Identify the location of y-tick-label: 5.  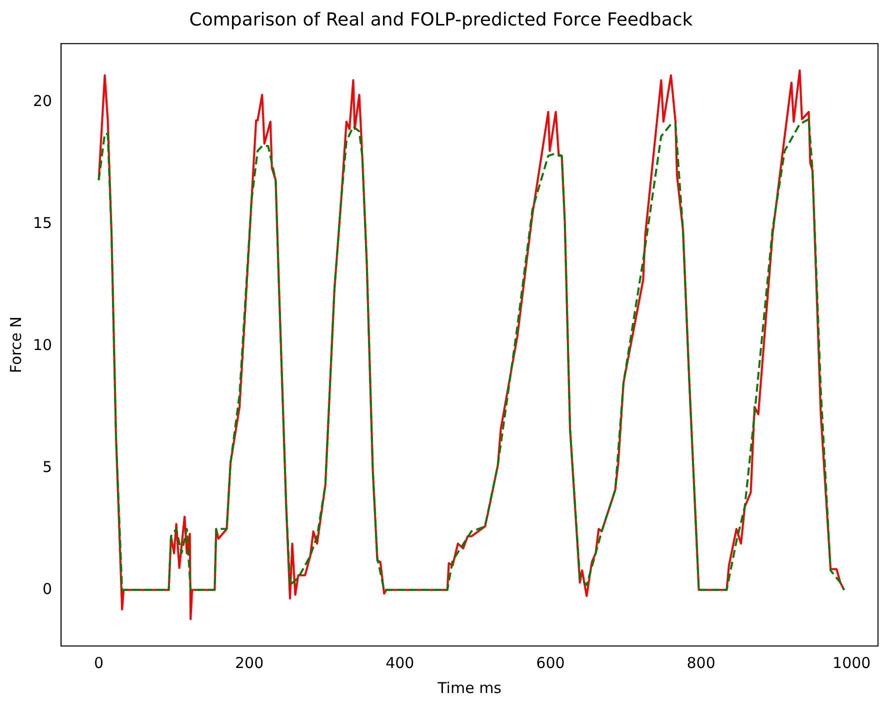
(47, 467).